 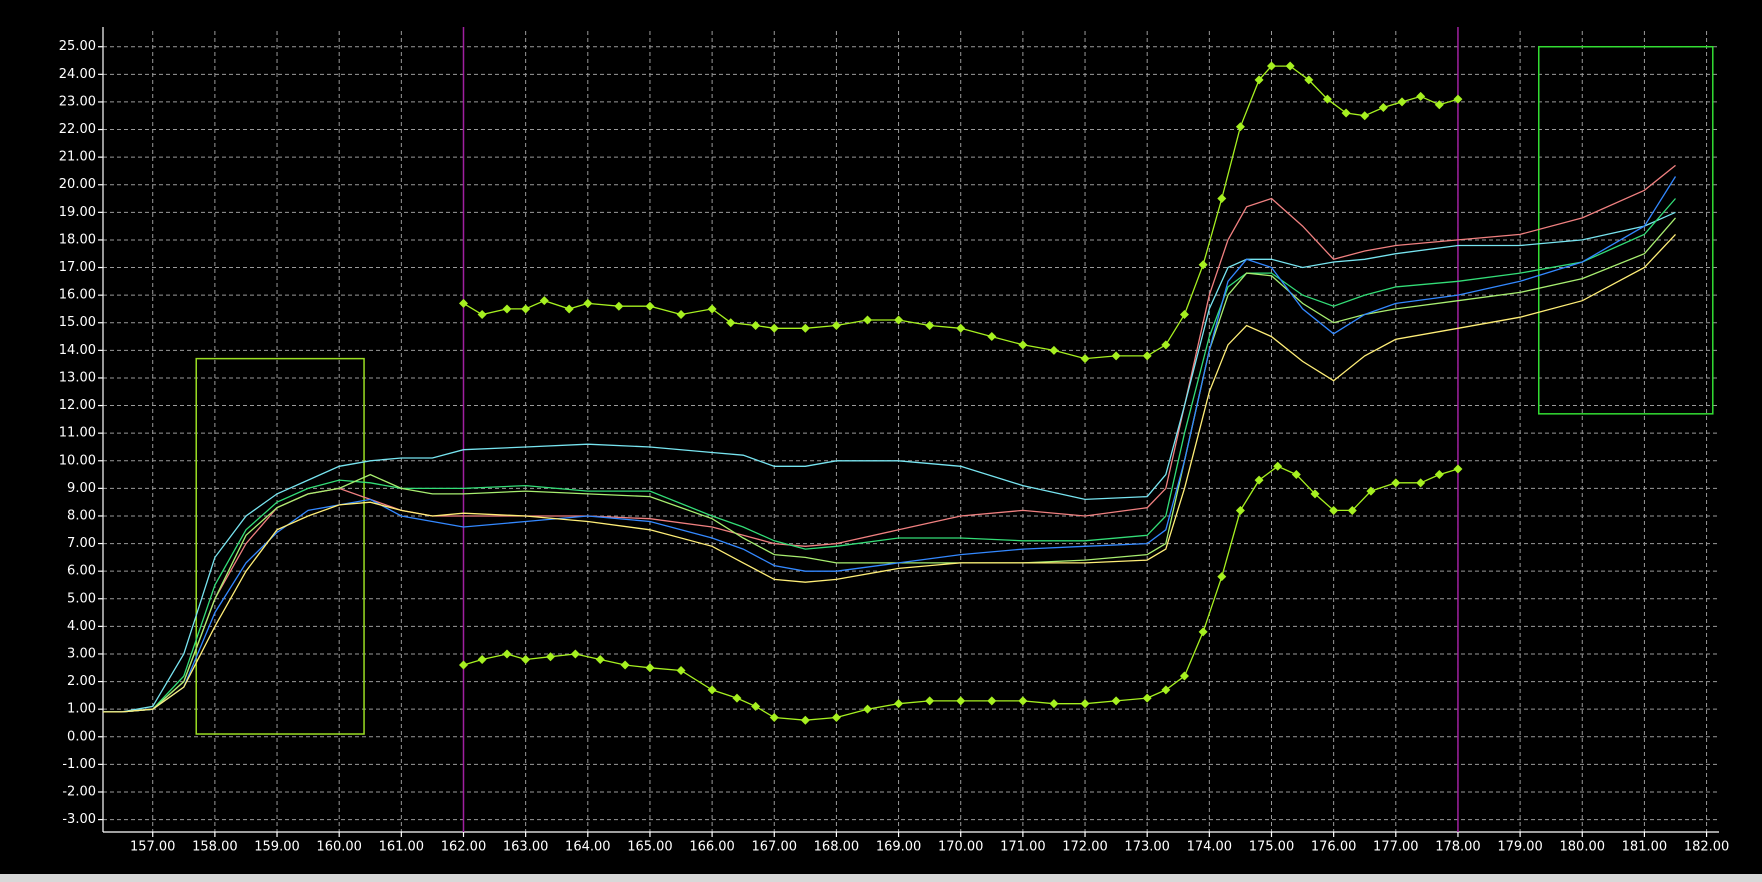 What do you see at coordinates (77, 433) in the screenshot?
I see `y-tick-label: 11.00` at bounding box center [77, 433].